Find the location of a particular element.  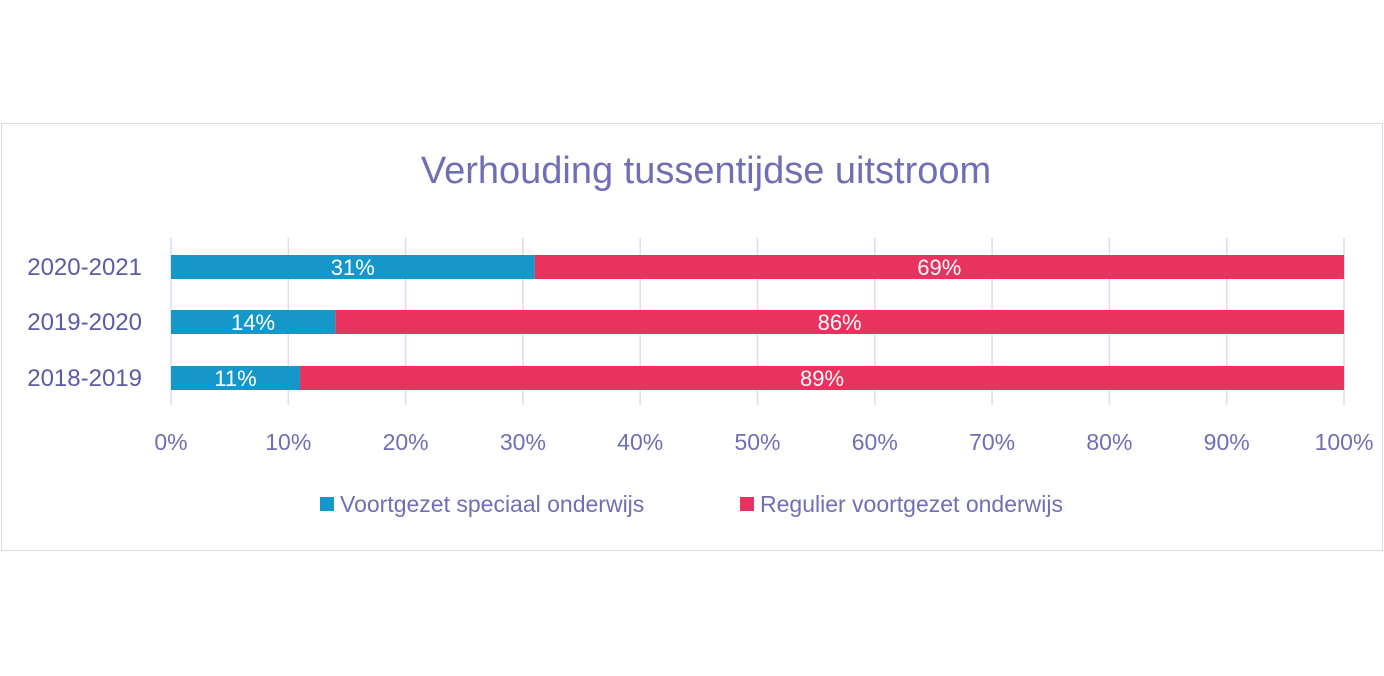

x-tick-label: 70% is located at coordinates (992, 442).